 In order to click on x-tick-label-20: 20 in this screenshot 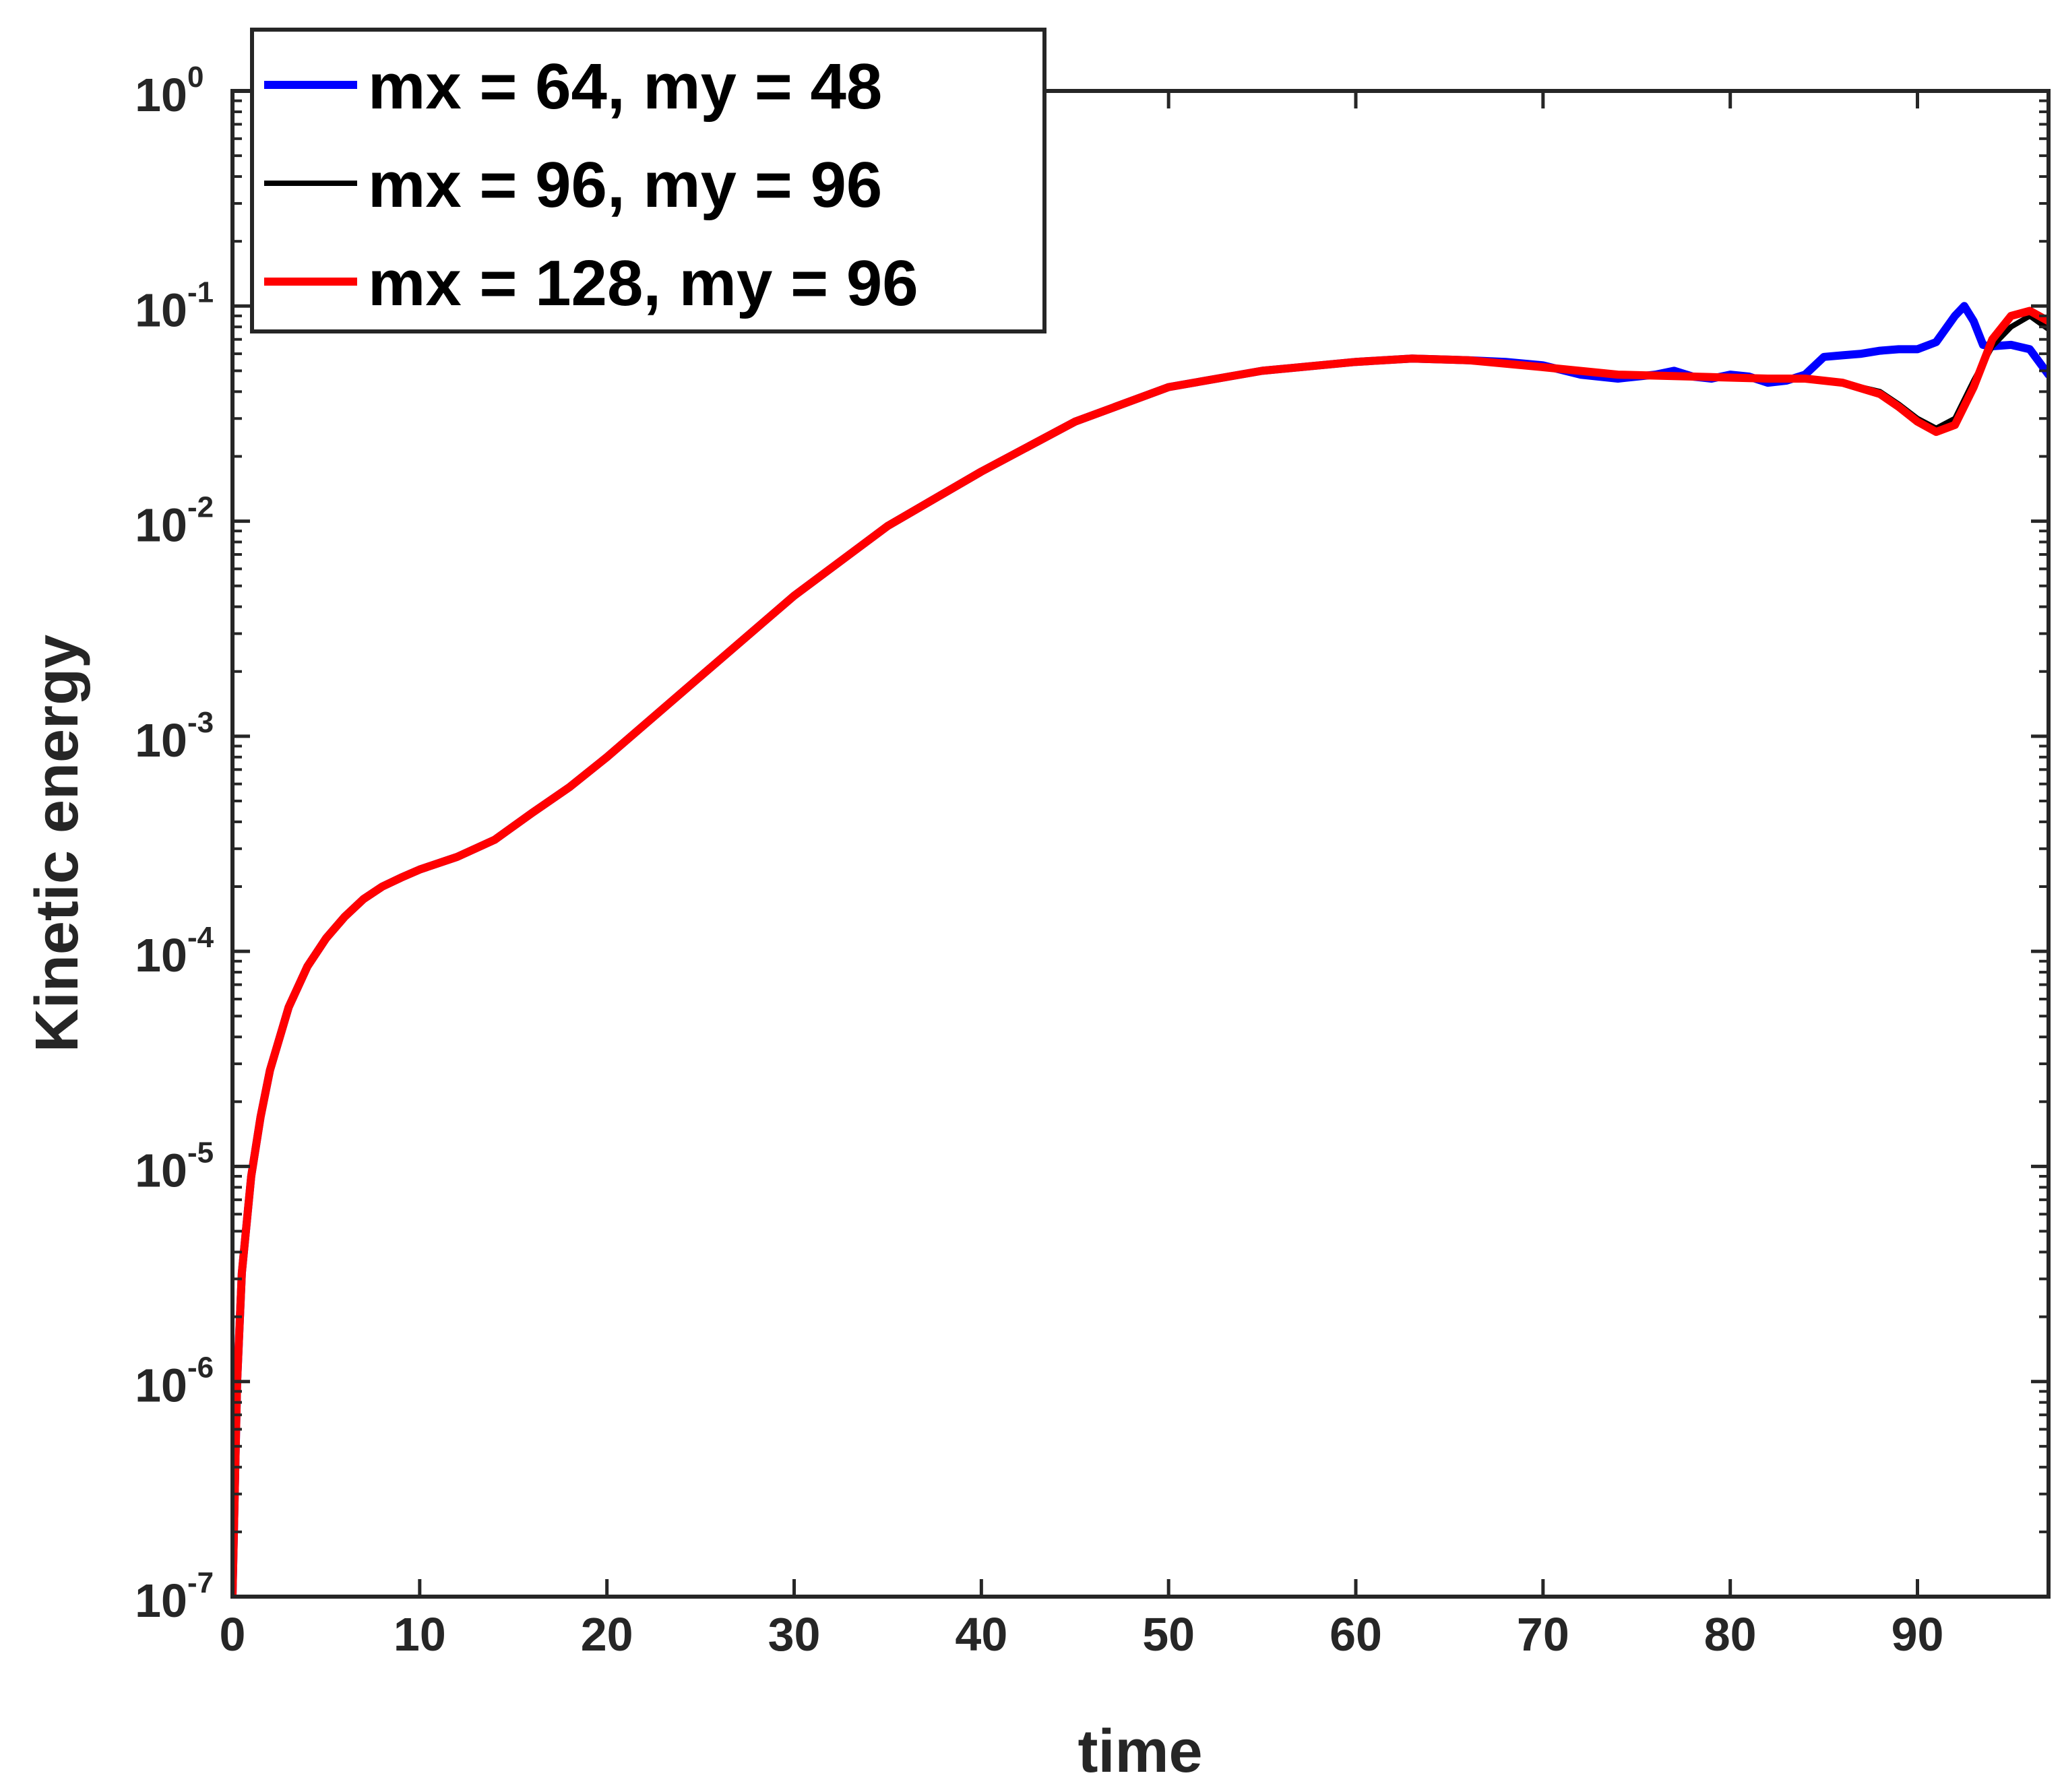, I will do `click(607, 1634)`.